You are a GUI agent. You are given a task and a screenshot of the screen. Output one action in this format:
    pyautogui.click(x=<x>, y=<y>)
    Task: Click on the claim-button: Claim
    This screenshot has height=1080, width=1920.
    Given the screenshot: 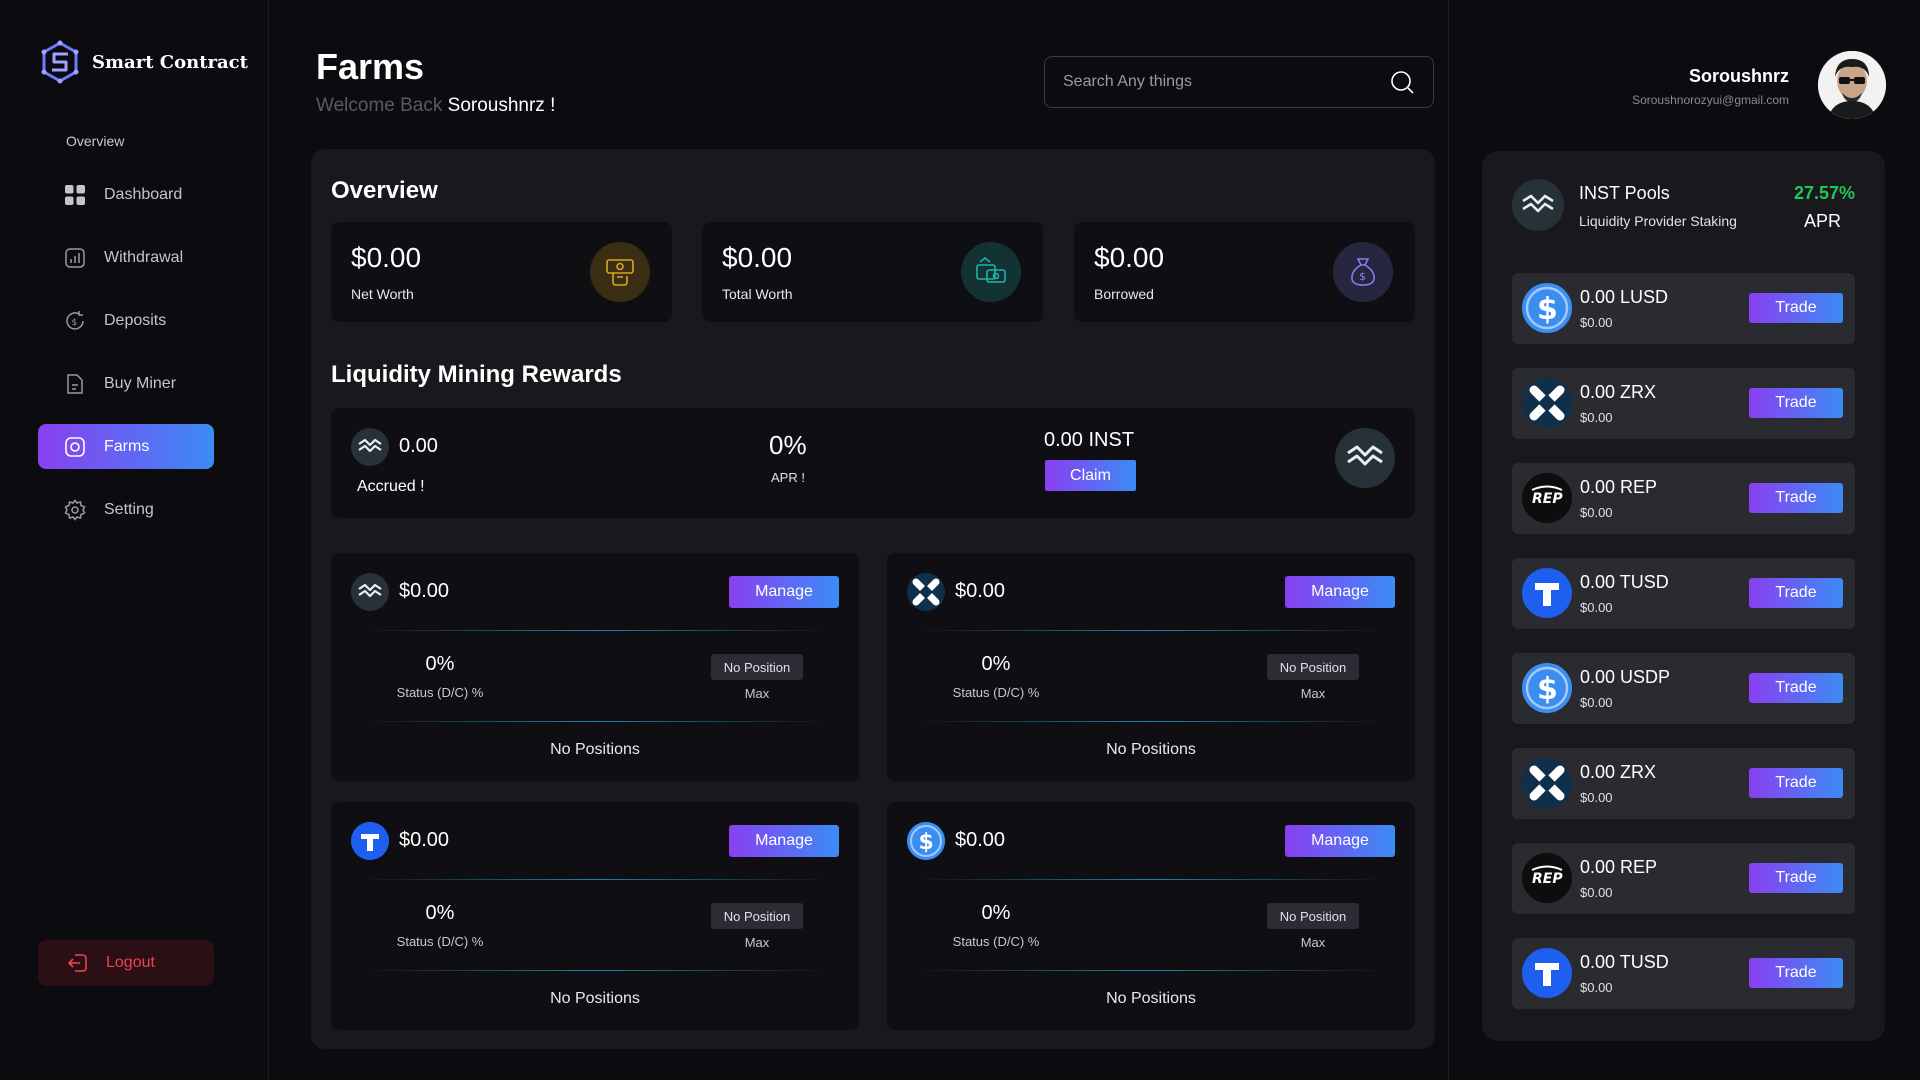 What is the action you would take?
    pyautogui.click(x=1090, y=475)
    